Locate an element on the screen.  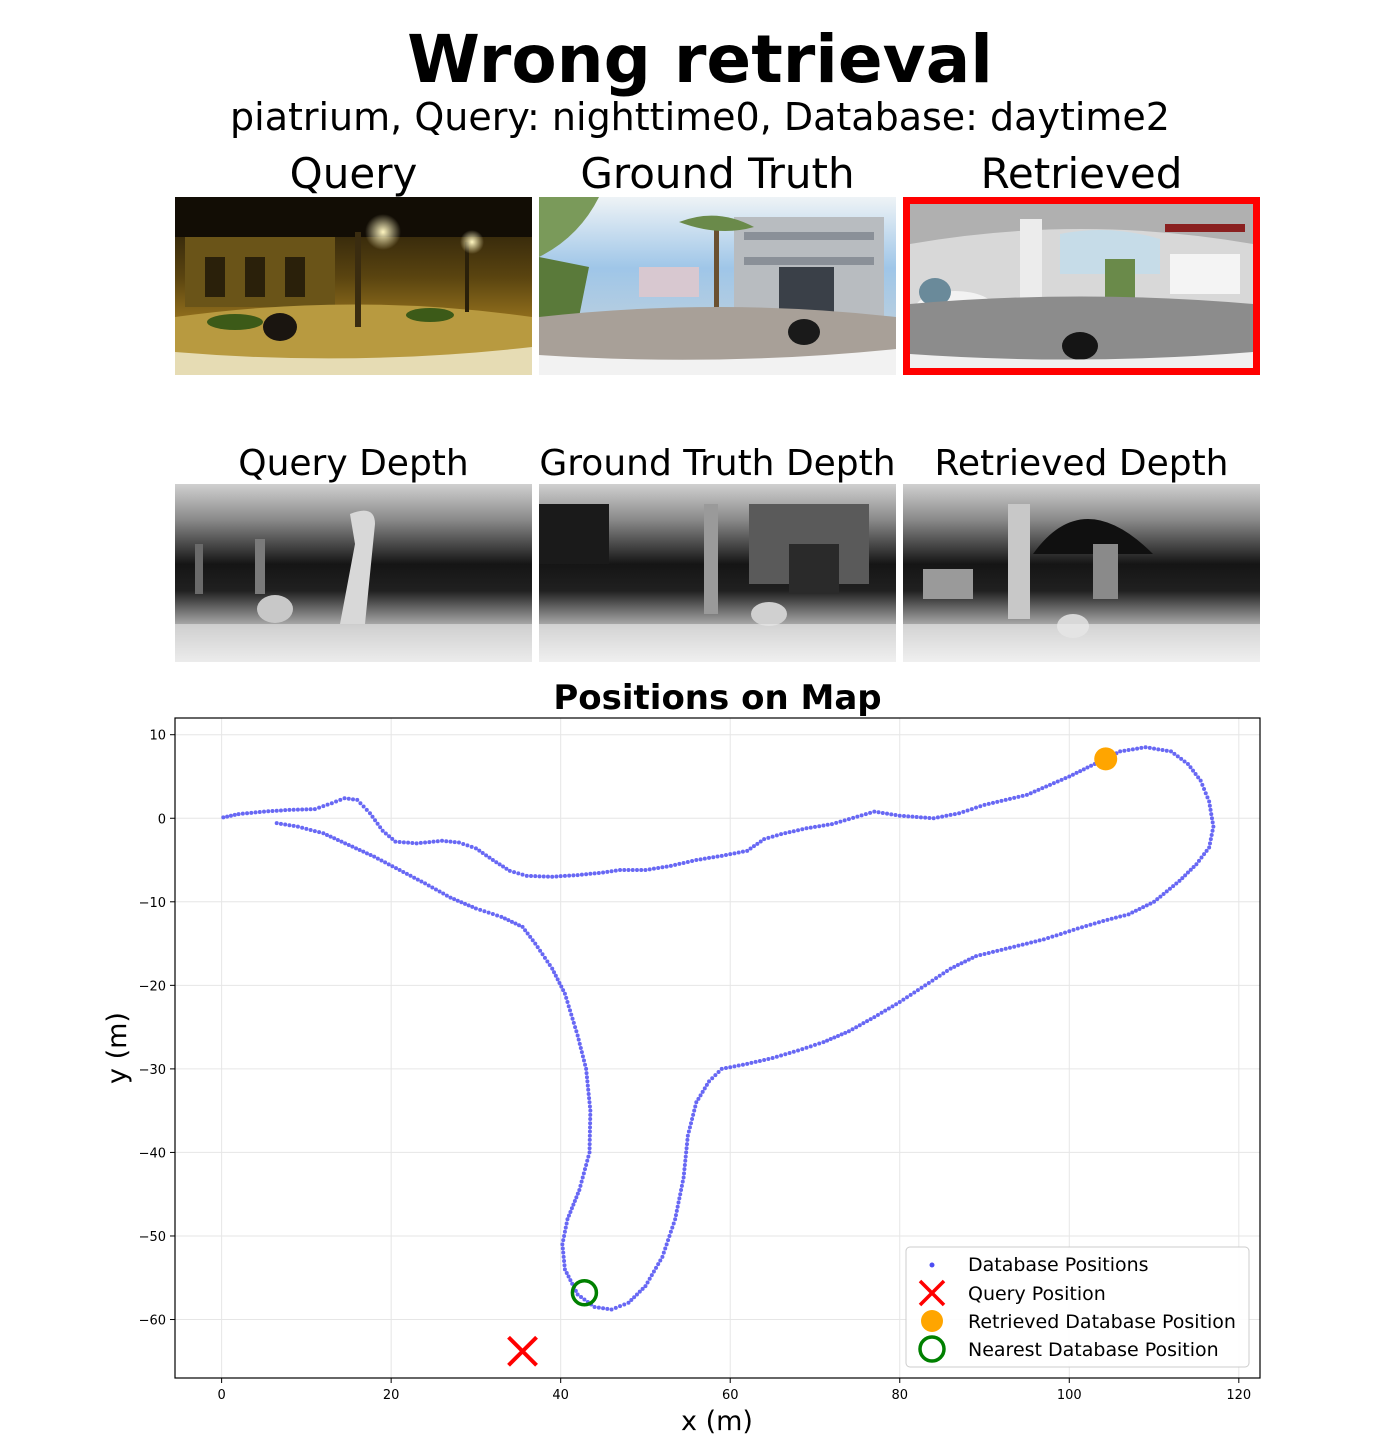
query-depth-image is located at coordinates (353, 573).